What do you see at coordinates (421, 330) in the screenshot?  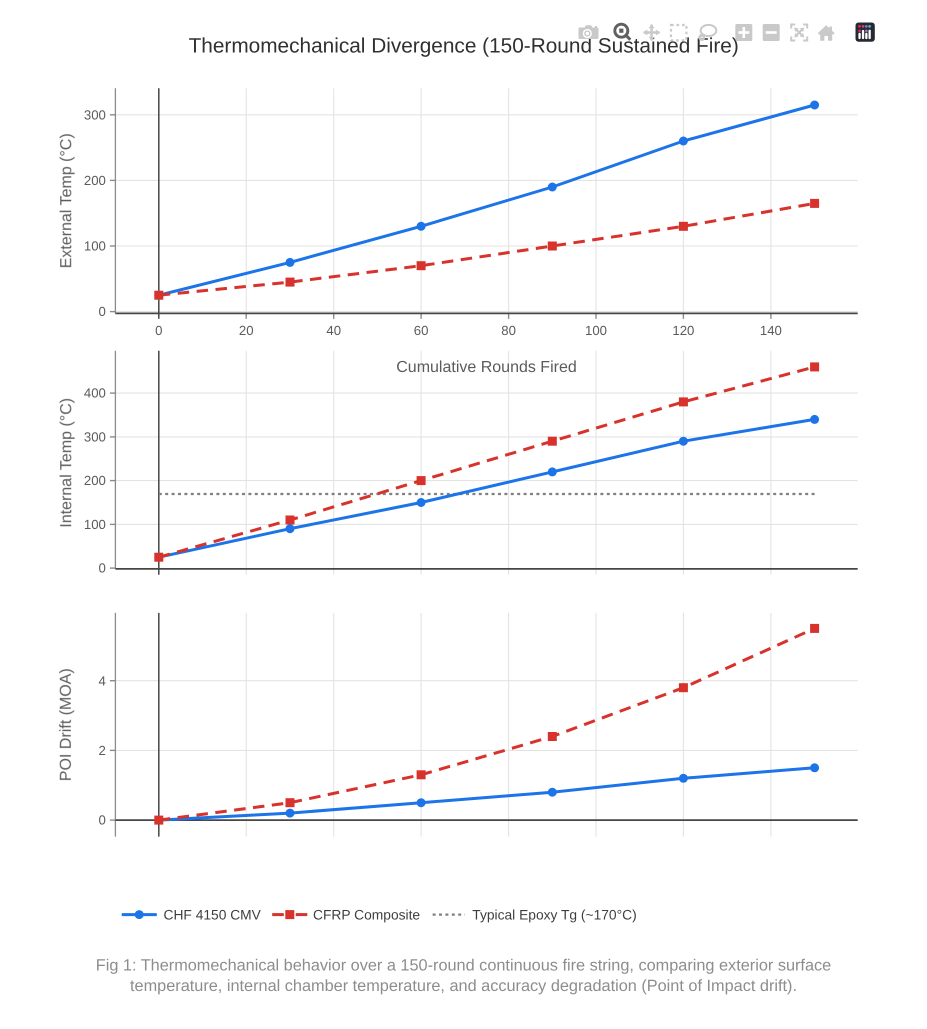 I see `svg-text: 60` at bounding box center [421, 330].